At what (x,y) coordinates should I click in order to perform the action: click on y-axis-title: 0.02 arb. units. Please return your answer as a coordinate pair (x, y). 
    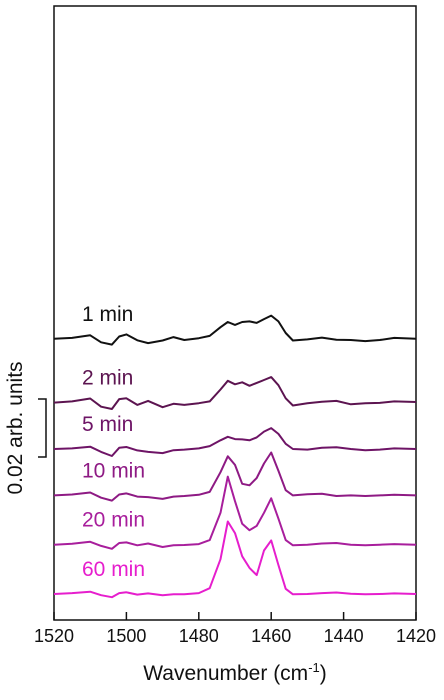
    Looking at the image, I should click on (15, 427).